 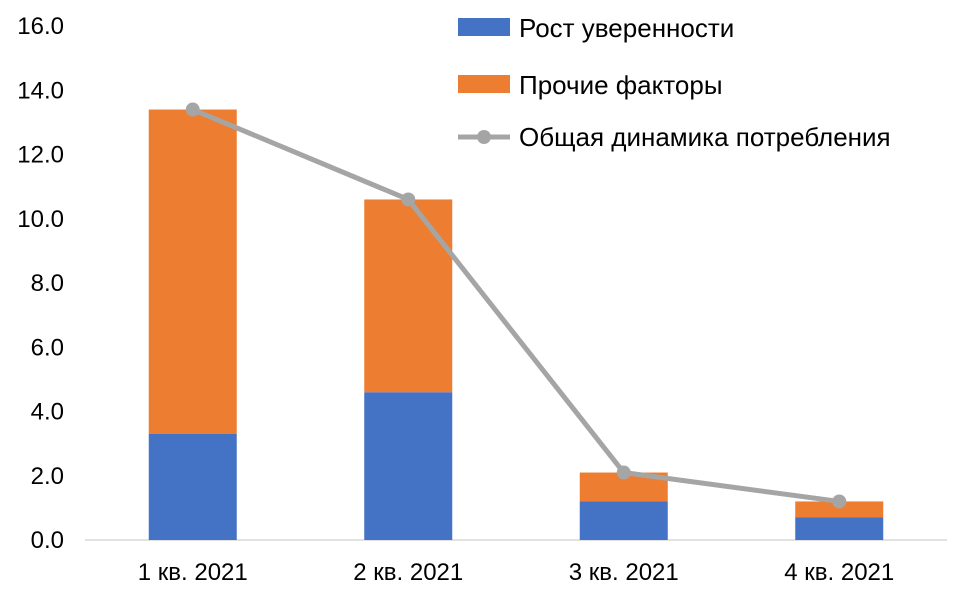 I want to click on legend-label-confidence: Рост уверенности, so click(x=626, y=28).